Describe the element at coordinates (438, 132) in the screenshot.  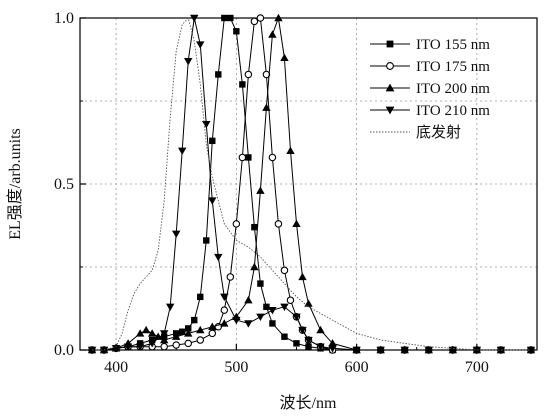
I see `legend-label: 底发射` at that location.